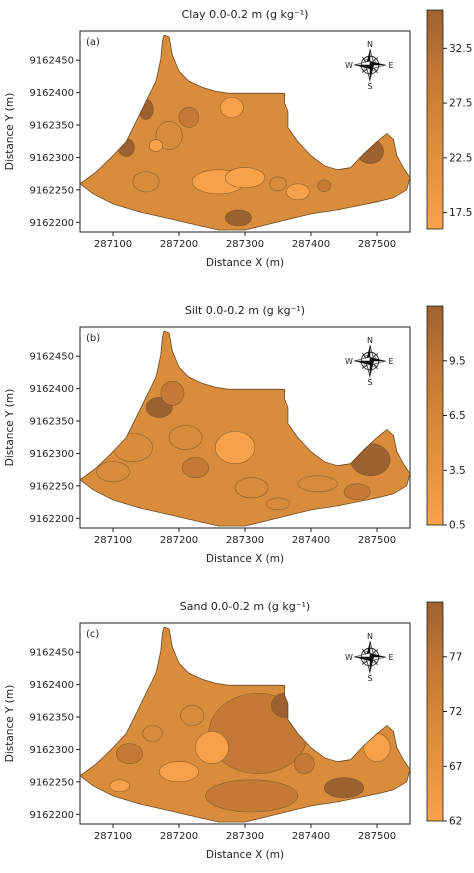 The width and height of the screenshot is (474, 873). Describe the element at coordinates (455, 767) in the screenshot. I see `colorbar-tick-label: 67` at that location.